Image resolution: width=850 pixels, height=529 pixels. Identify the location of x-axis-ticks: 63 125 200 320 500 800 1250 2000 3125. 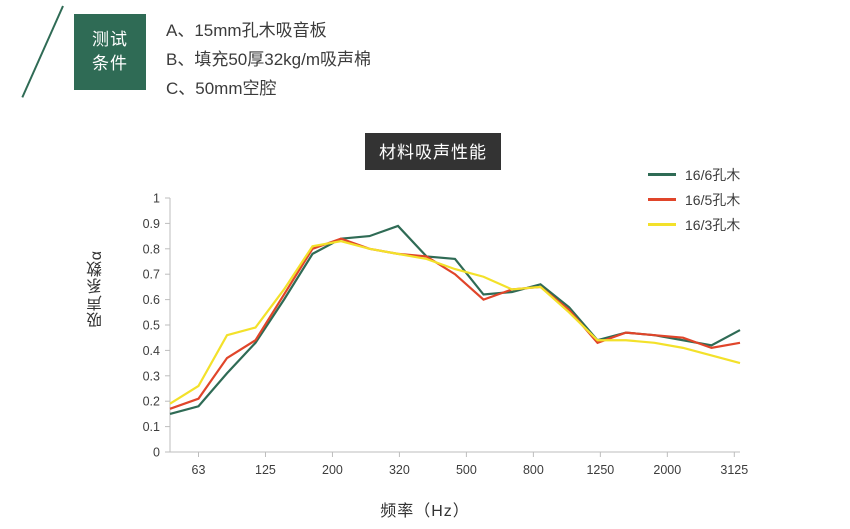
(470, 464).